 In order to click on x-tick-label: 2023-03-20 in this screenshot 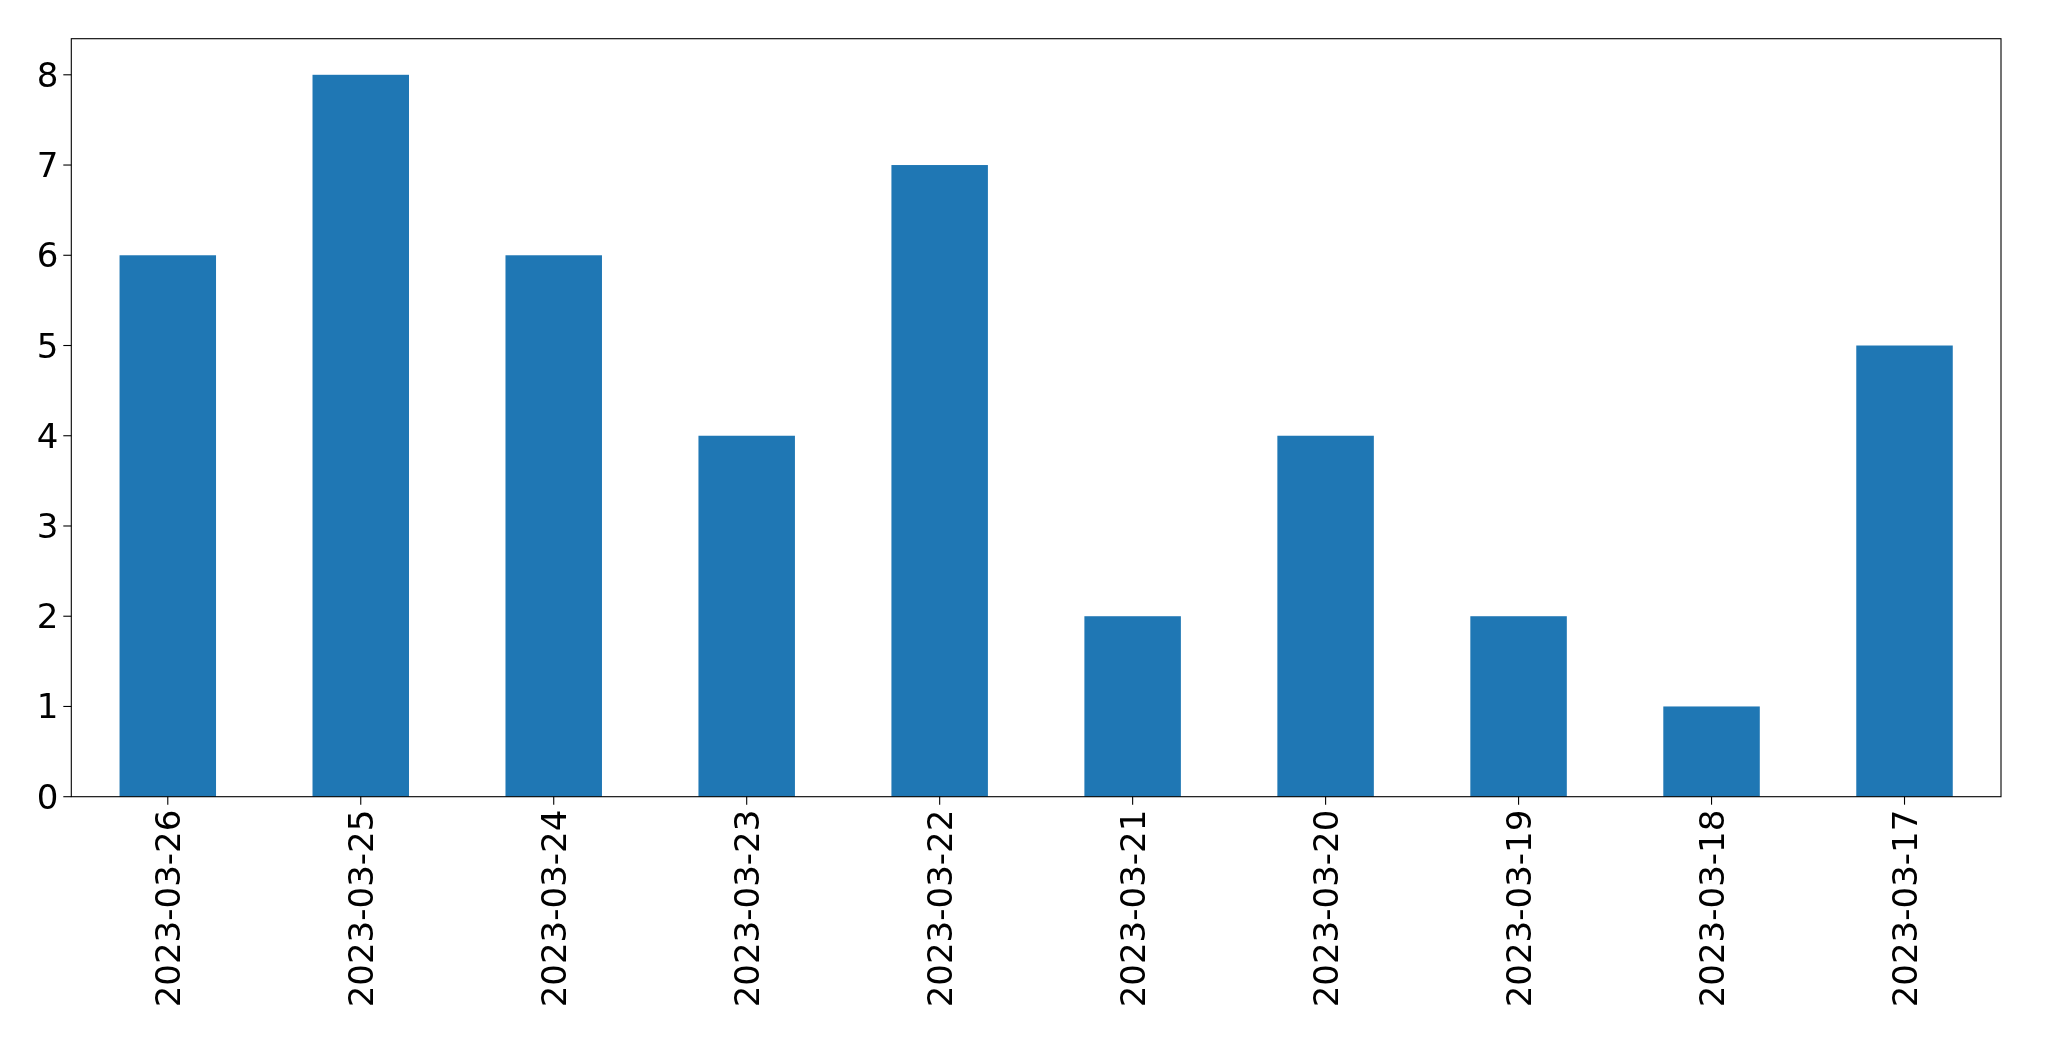, I will do `click(1325, 908)`.